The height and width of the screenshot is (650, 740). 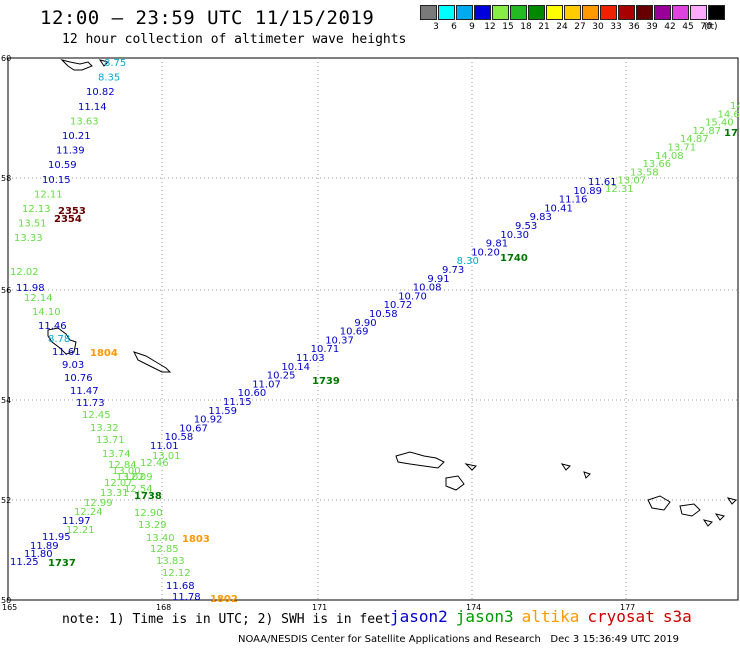 I want to click on swh-value: 10.25, so click(x=281, y=376).